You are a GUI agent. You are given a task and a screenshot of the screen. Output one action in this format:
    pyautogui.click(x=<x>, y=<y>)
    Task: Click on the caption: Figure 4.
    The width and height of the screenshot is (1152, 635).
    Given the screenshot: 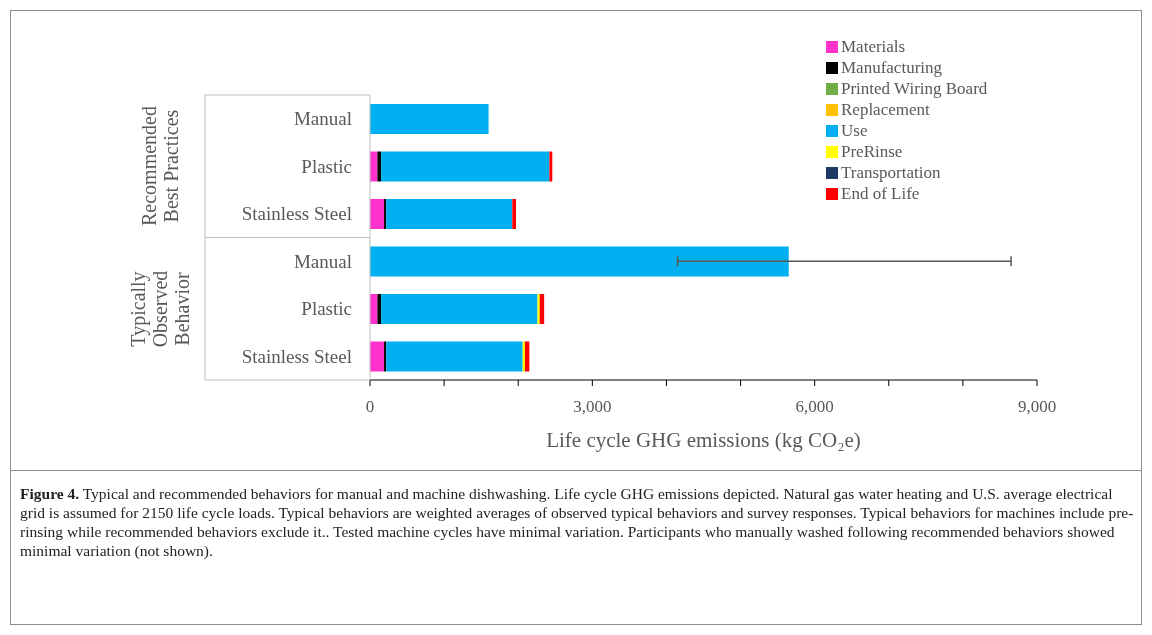 What is the action you would take?
    pyautogui.click(x=50, y=493)
    